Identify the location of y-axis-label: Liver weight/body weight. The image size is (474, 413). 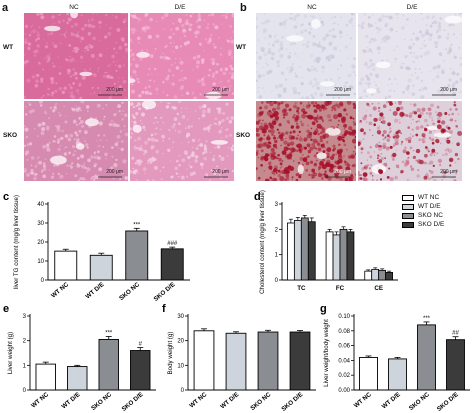
(326, 353).